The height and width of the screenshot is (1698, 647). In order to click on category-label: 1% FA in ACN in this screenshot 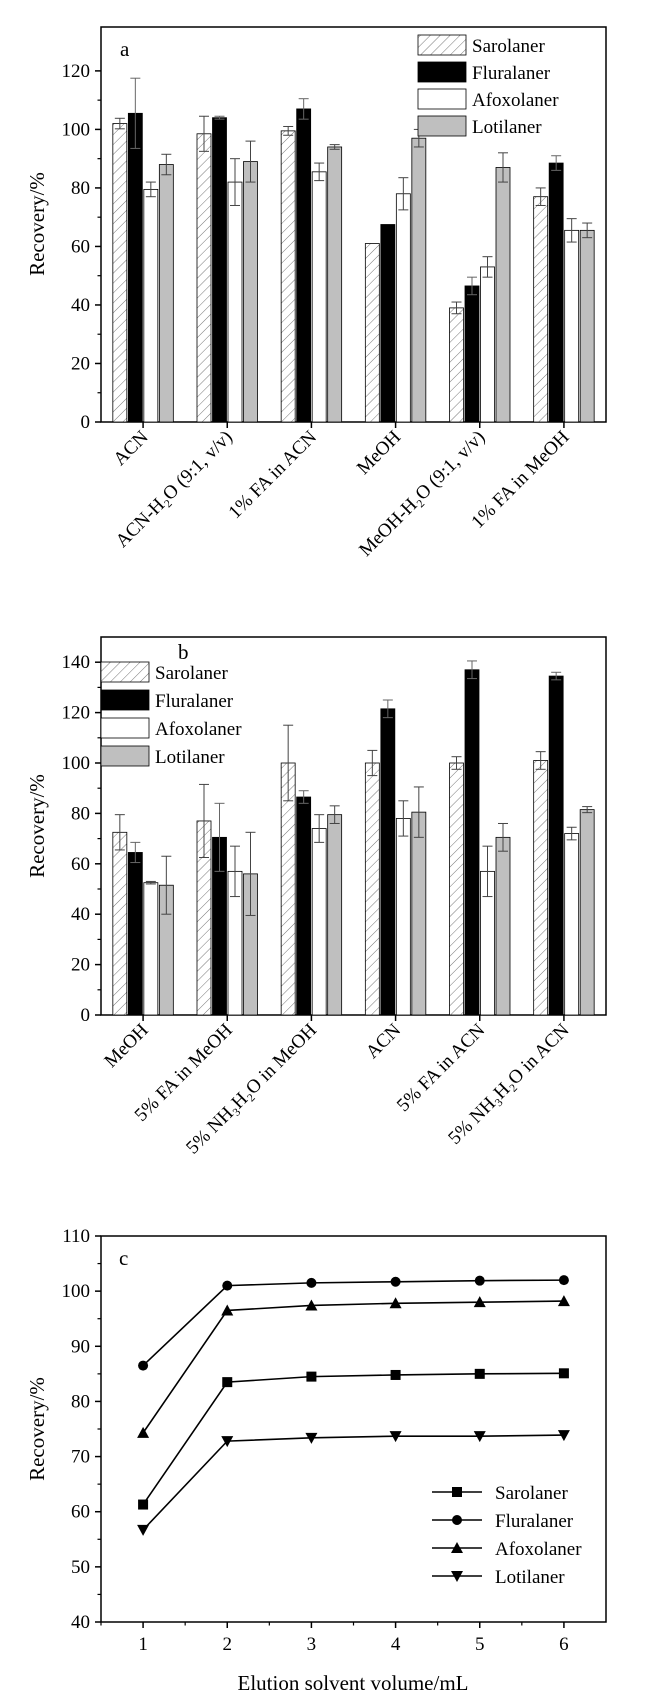, I will do `click(273, 474)`.